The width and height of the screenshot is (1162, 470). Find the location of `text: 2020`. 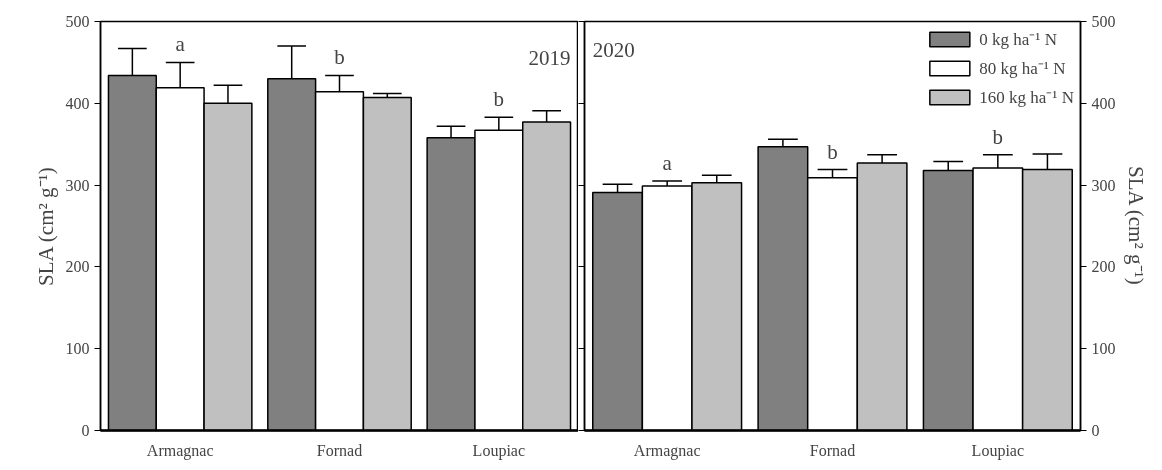

text: 2020 is located at coordinates (613, 50).